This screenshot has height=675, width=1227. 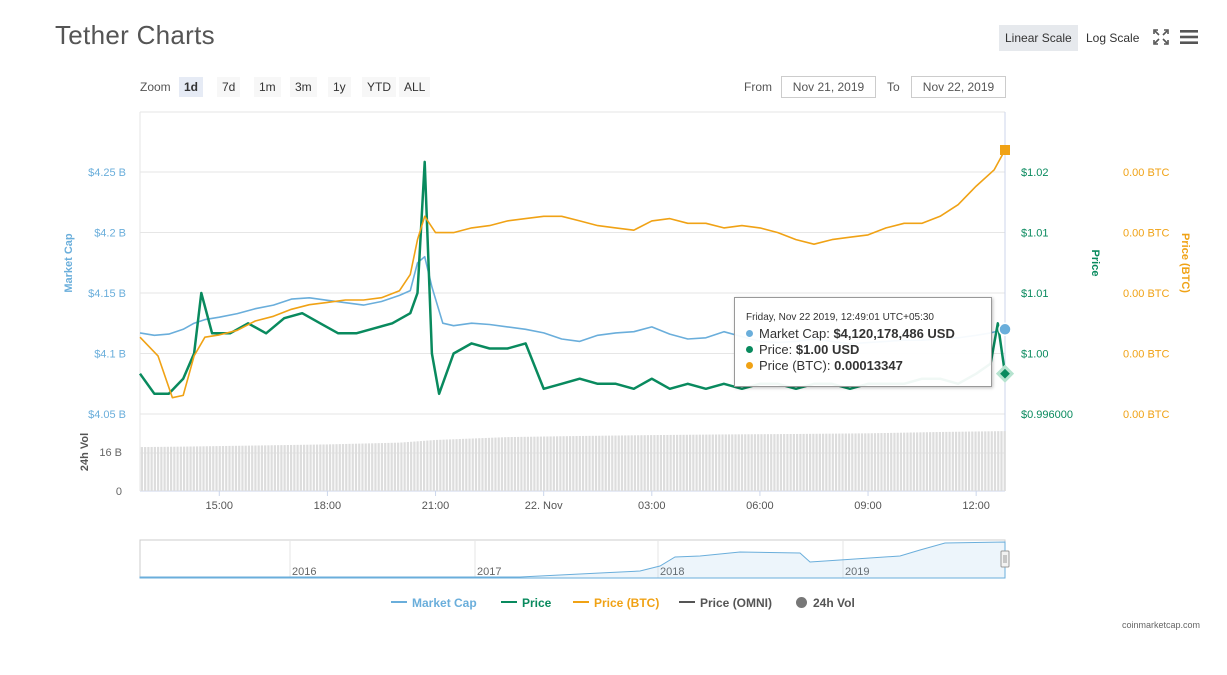 What do you see at coordinates (1146, 173) in the screenshot?
I see `price-btc-tick-label: 0.00 BTC` at bounding box center [1146, 173].